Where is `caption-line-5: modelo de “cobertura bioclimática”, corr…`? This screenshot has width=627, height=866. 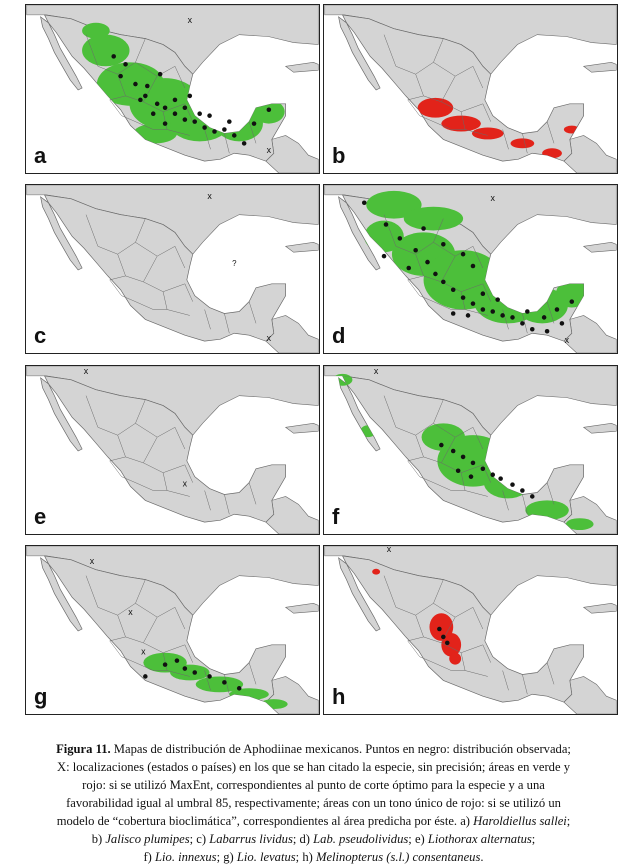
caption-line-5: modelo de “cobertura bioclimática”, corr… is located at coordinates (313, 821).